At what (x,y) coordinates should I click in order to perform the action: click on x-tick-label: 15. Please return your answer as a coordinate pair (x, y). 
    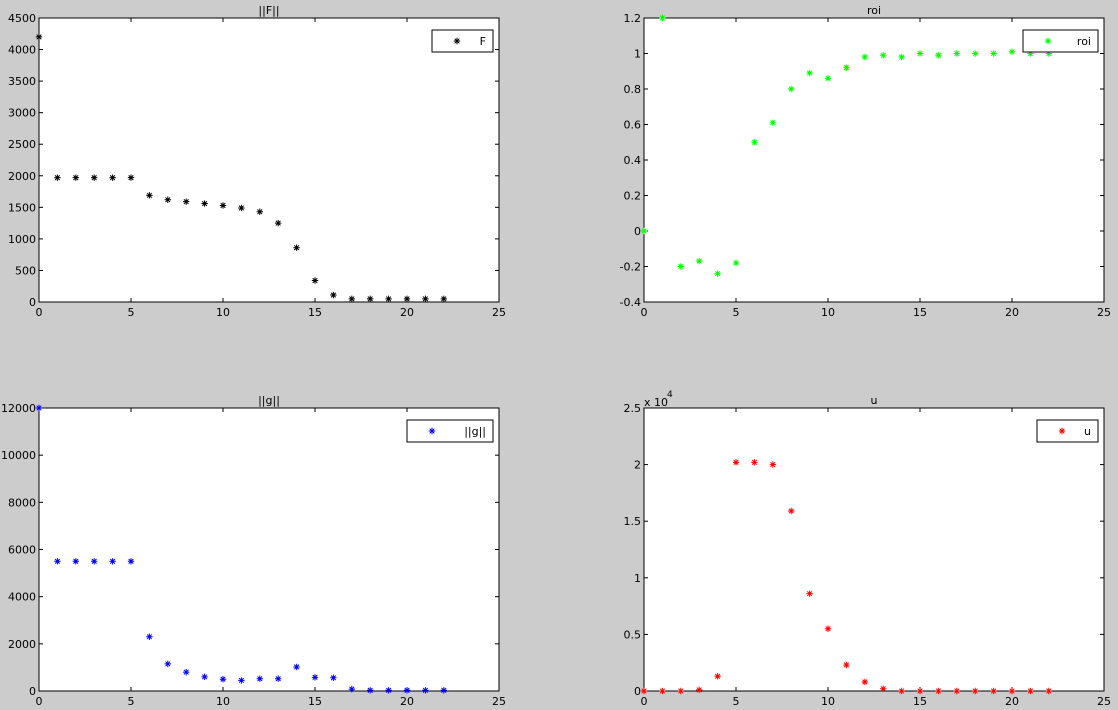
    Looking at the image, I should click on (315, 701).